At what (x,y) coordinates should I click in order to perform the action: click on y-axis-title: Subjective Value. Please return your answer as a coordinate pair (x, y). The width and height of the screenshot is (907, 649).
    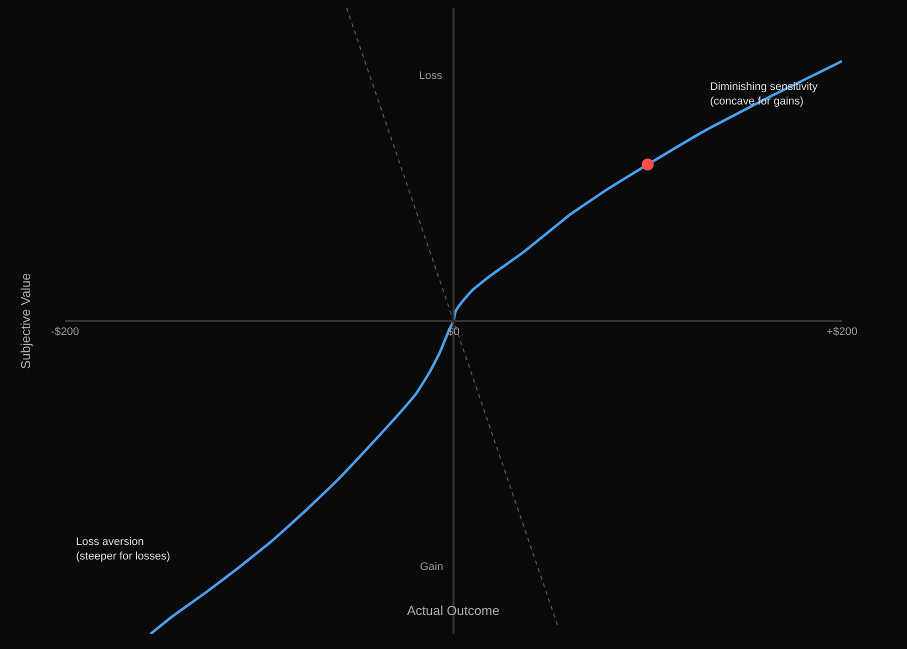
    Looking at the image, I should click on (25, 321).